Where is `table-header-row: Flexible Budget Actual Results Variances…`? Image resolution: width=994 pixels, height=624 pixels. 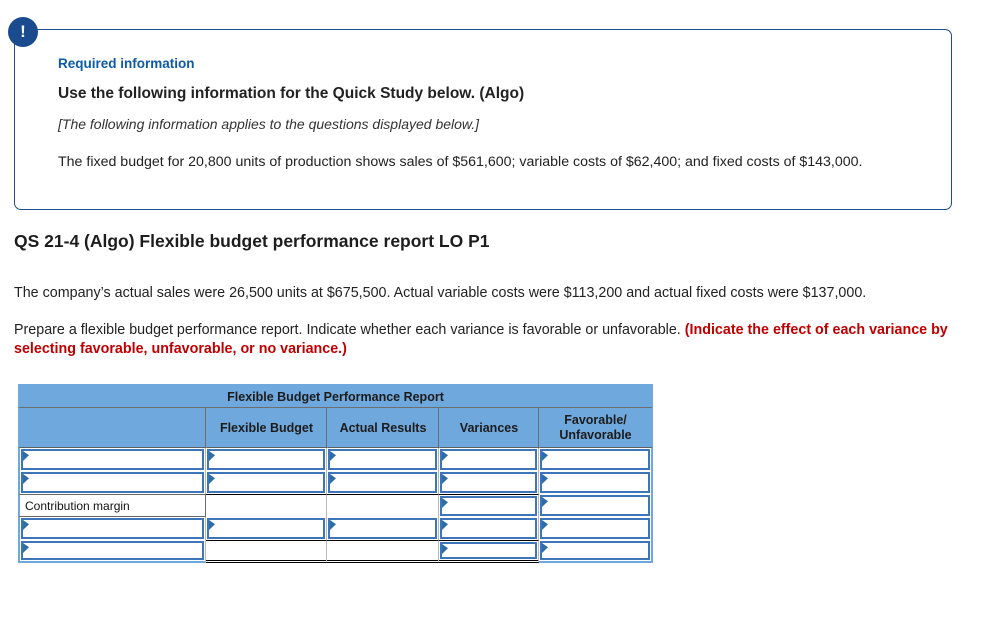
table-header-row: Flexible Budget Actual Results Variances… is located at coordinates (336, 428).